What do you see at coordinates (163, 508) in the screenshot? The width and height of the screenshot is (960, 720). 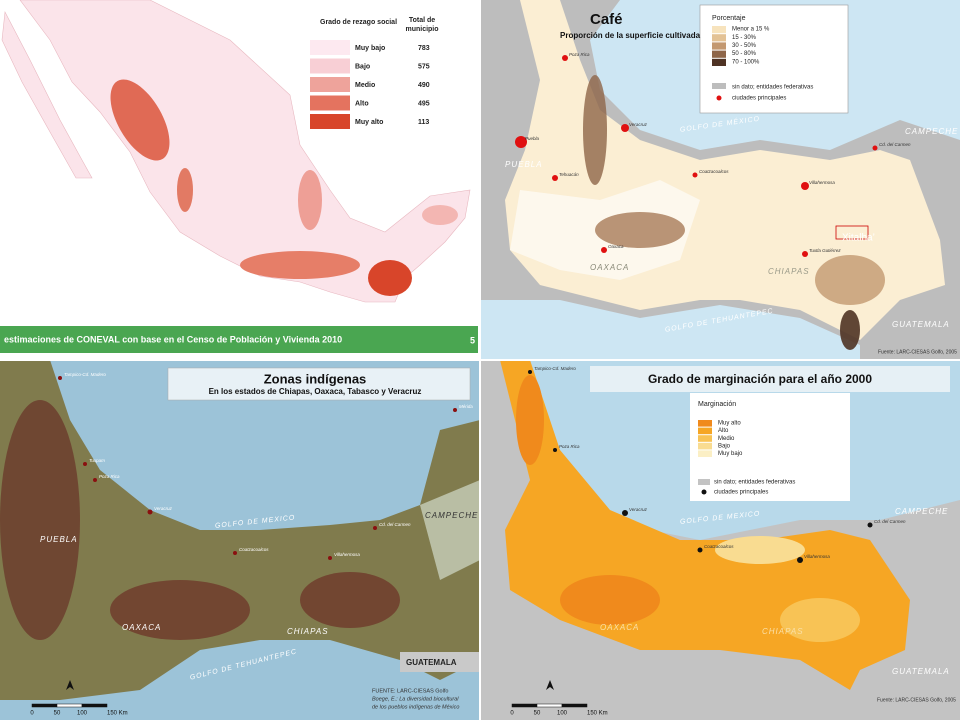 I see `city-label: Veracruz` at bounding box center [163, 508].